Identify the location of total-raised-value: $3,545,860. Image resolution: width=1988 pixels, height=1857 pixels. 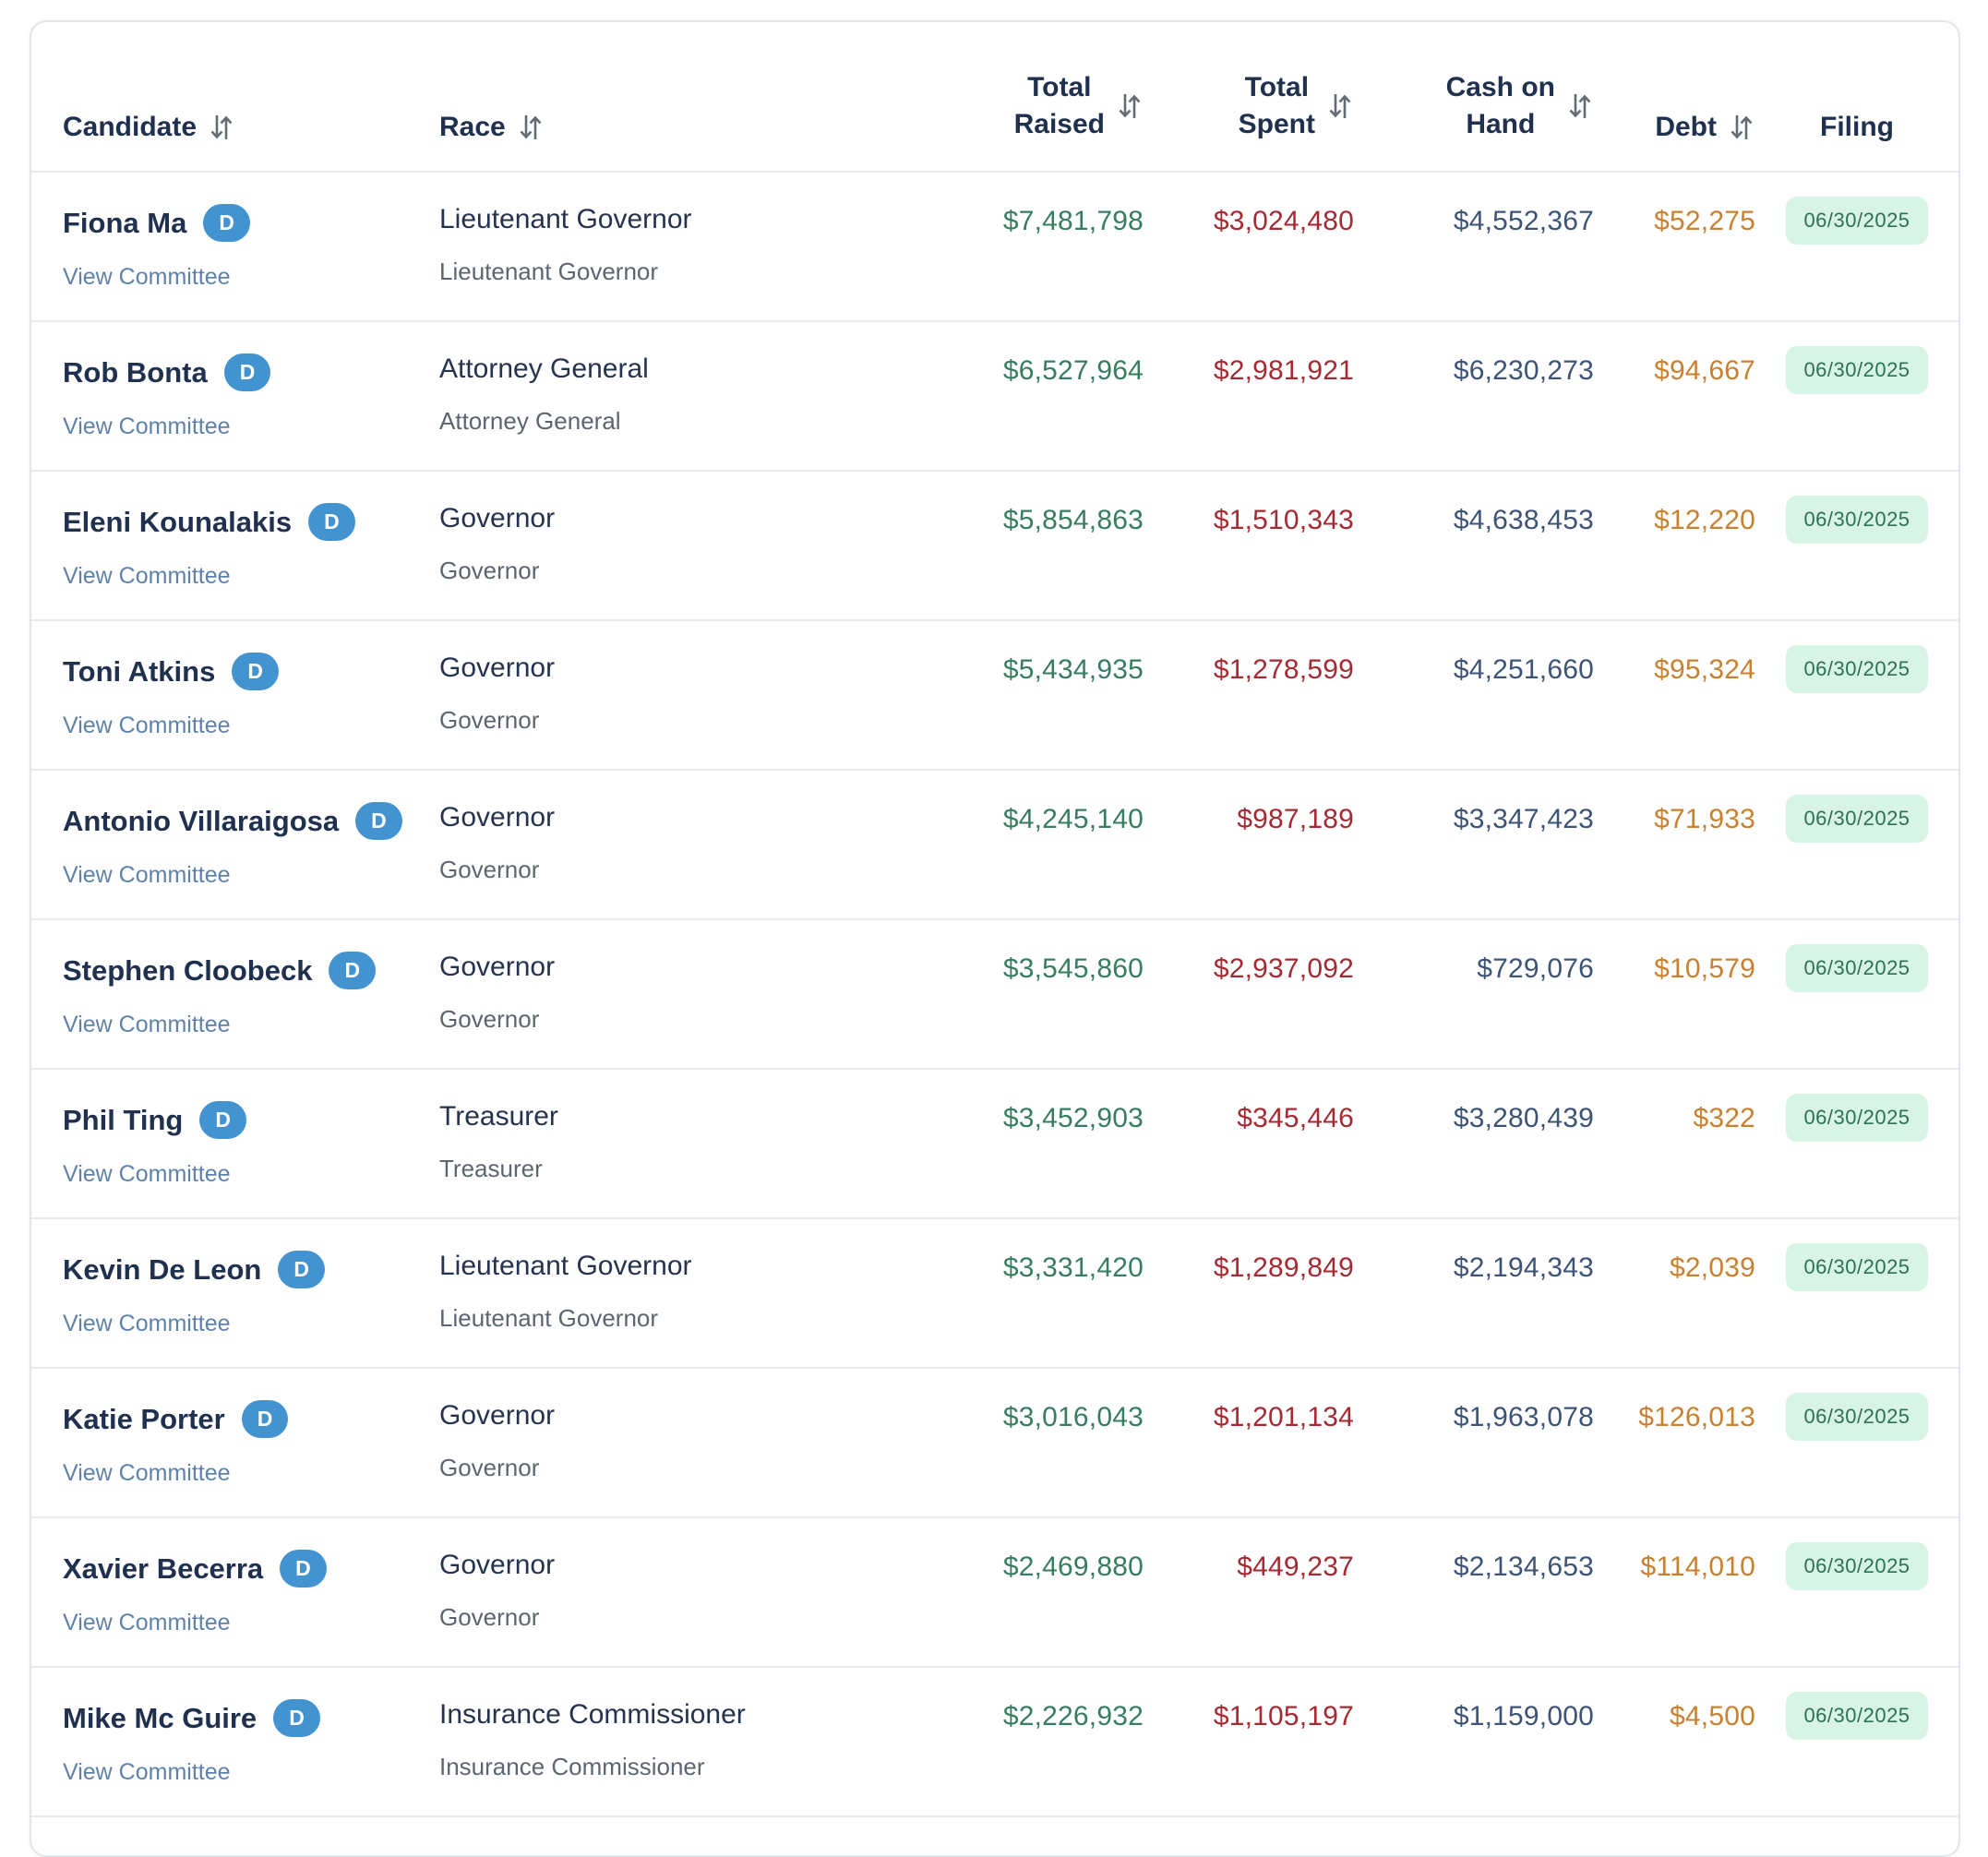
(1049, 993).